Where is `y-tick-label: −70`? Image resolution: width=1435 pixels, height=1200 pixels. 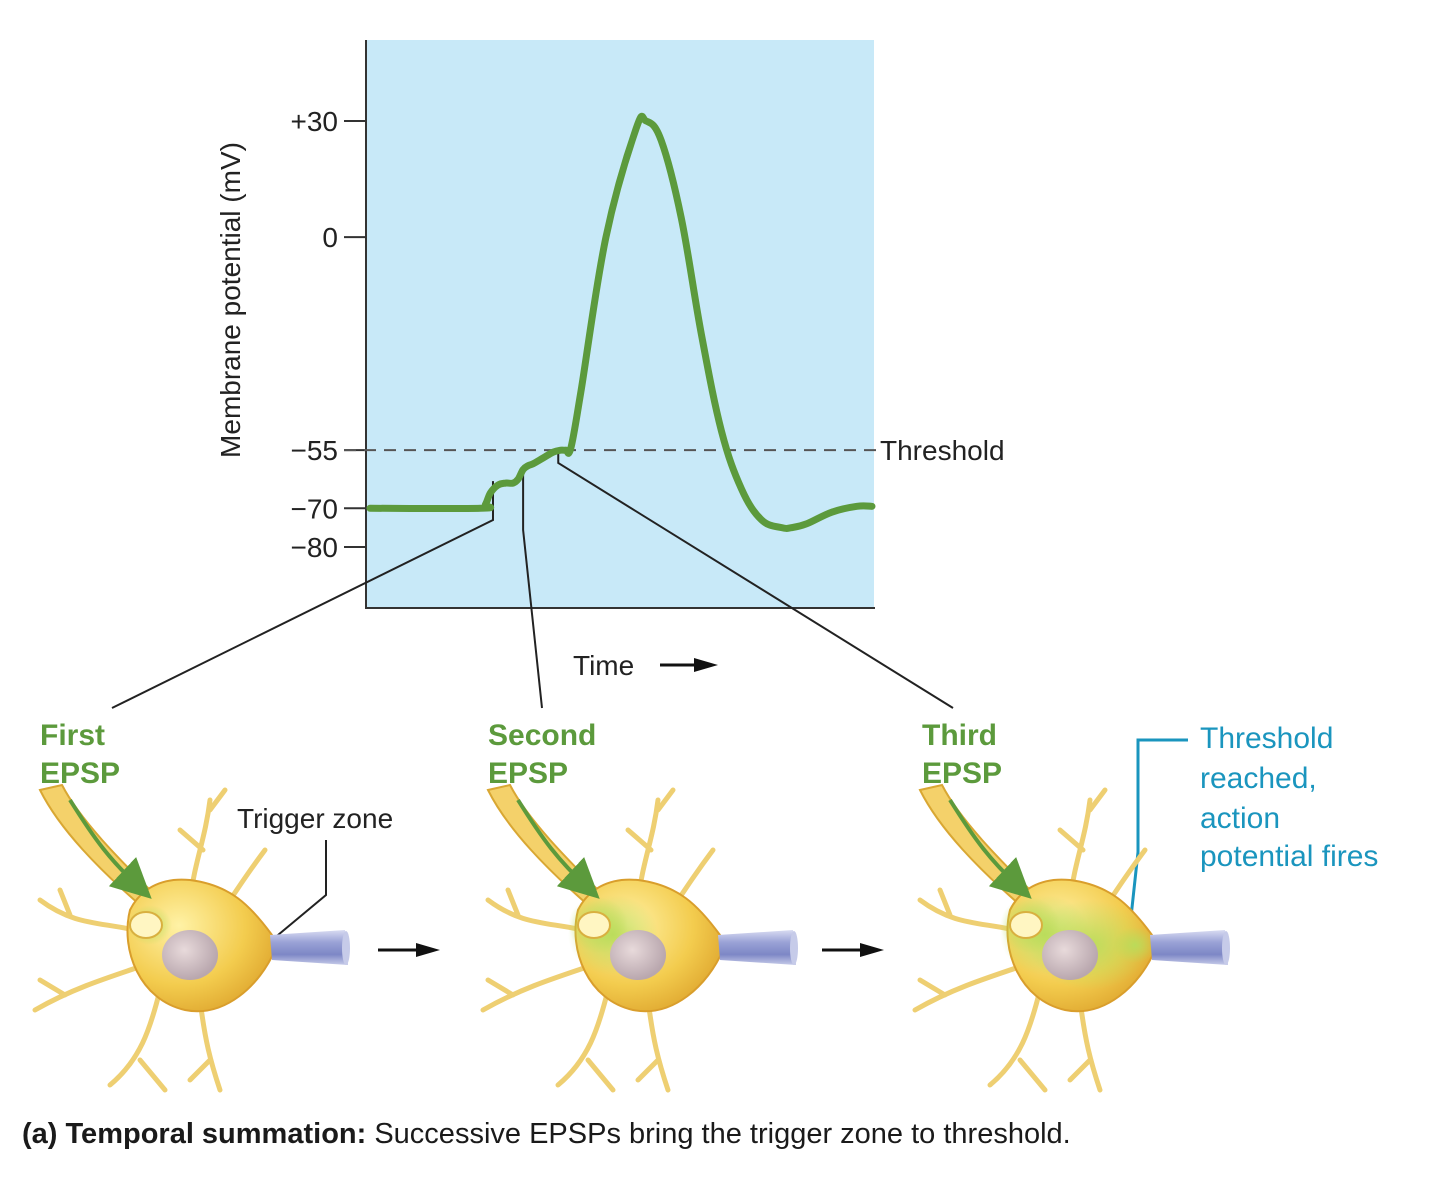
y-tick-label: −70 is located at coordinates (315, 508).